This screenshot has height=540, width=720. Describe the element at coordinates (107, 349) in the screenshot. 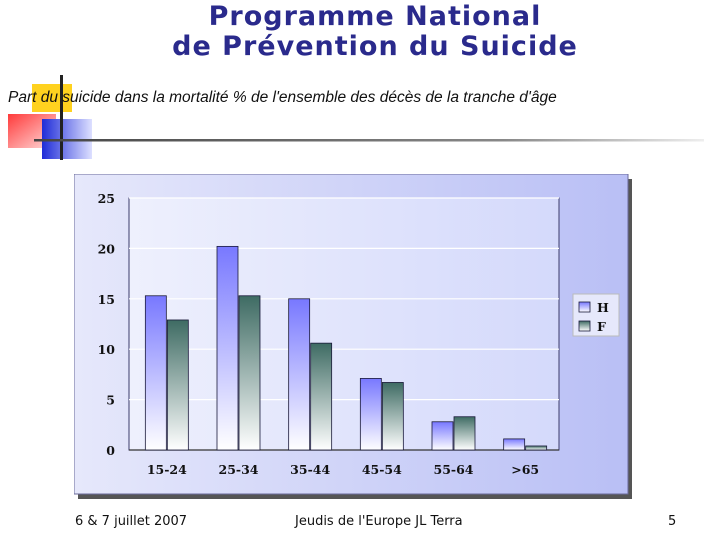

I see `y-tick-label: 10` at that location.